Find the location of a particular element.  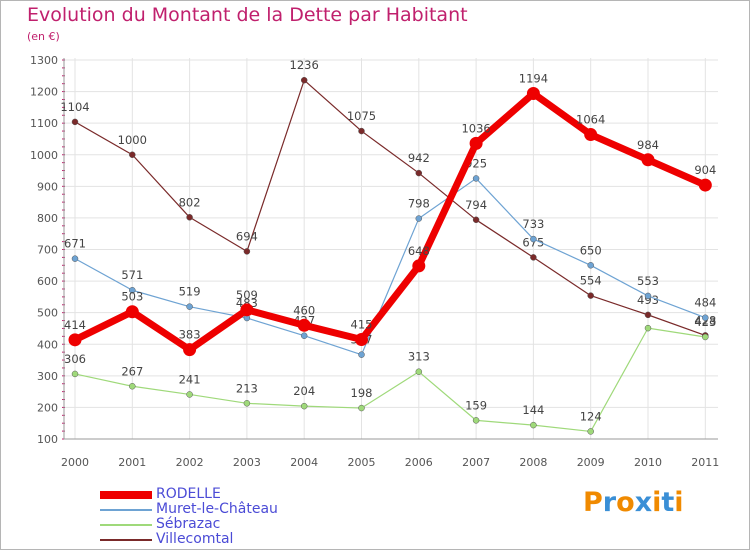

data-label: 798 is located at coordinates (419, 204).